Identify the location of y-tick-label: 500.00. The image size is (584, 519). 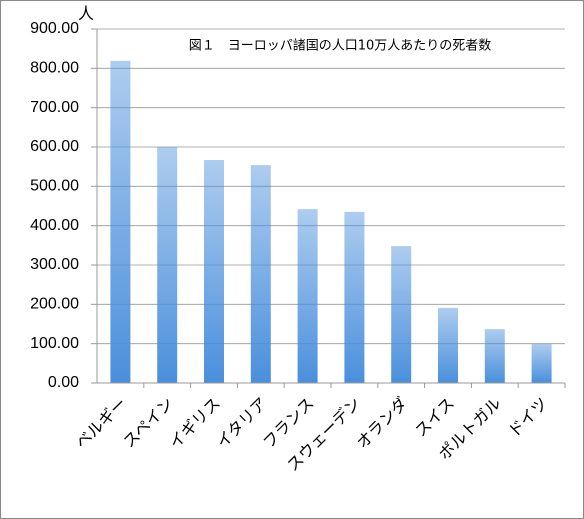
(54, 186).